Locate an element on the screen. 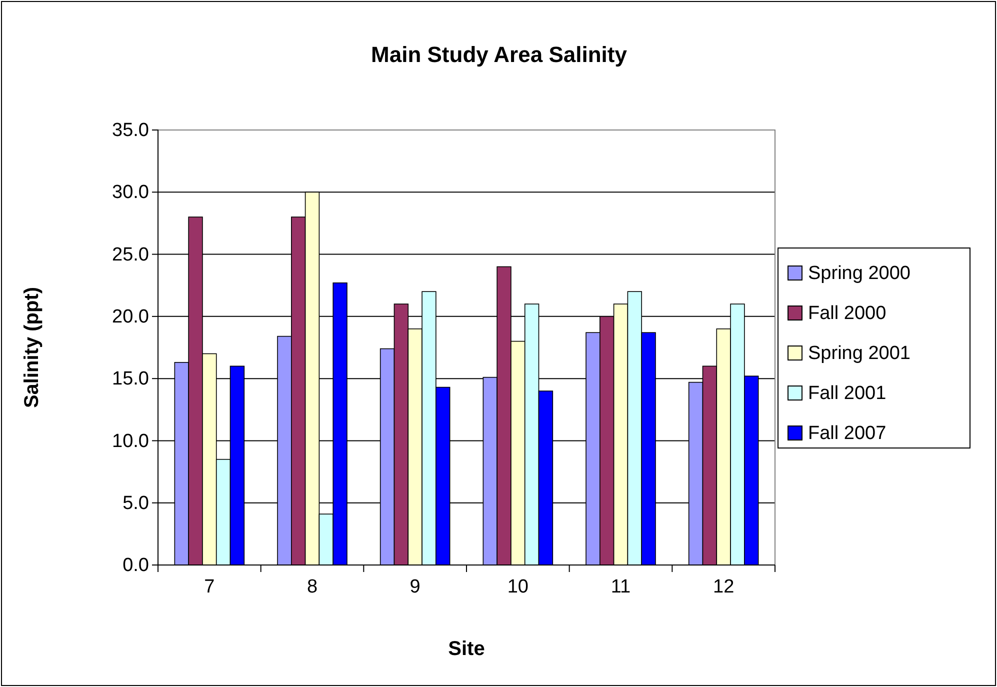  legend-label: Spring 2001 is located at coordinates (859, 353).